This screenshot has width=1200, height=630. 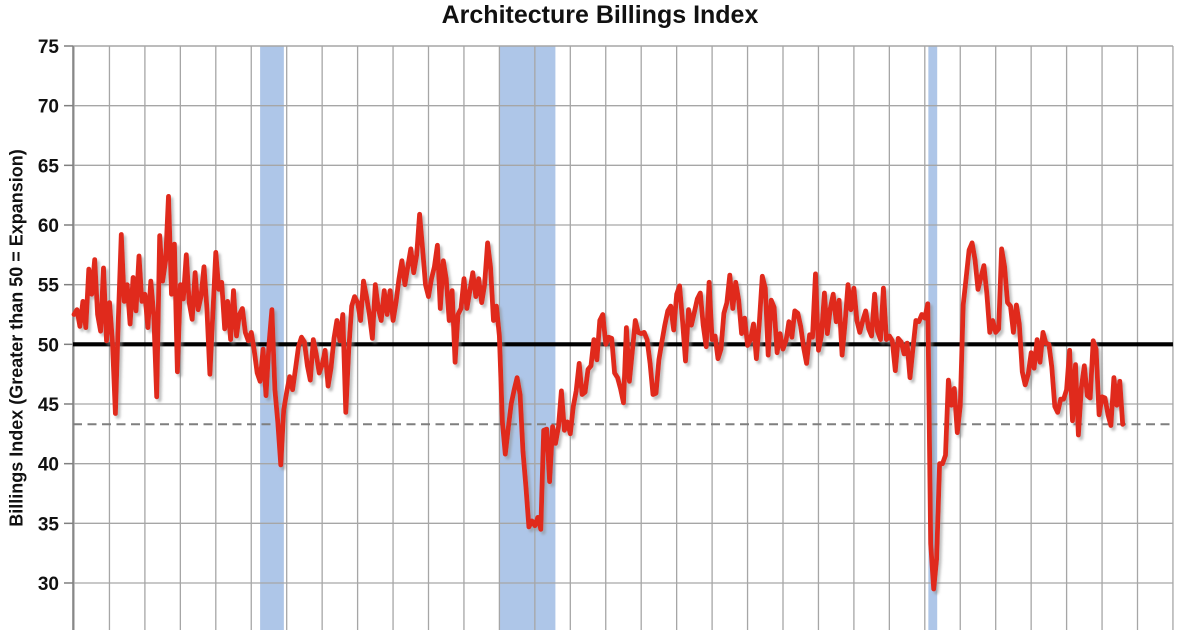 What do you see at coordinates (48, 107) in the screenshot?
I see `y-tick-label: 70` at bounding box center [48, 107].